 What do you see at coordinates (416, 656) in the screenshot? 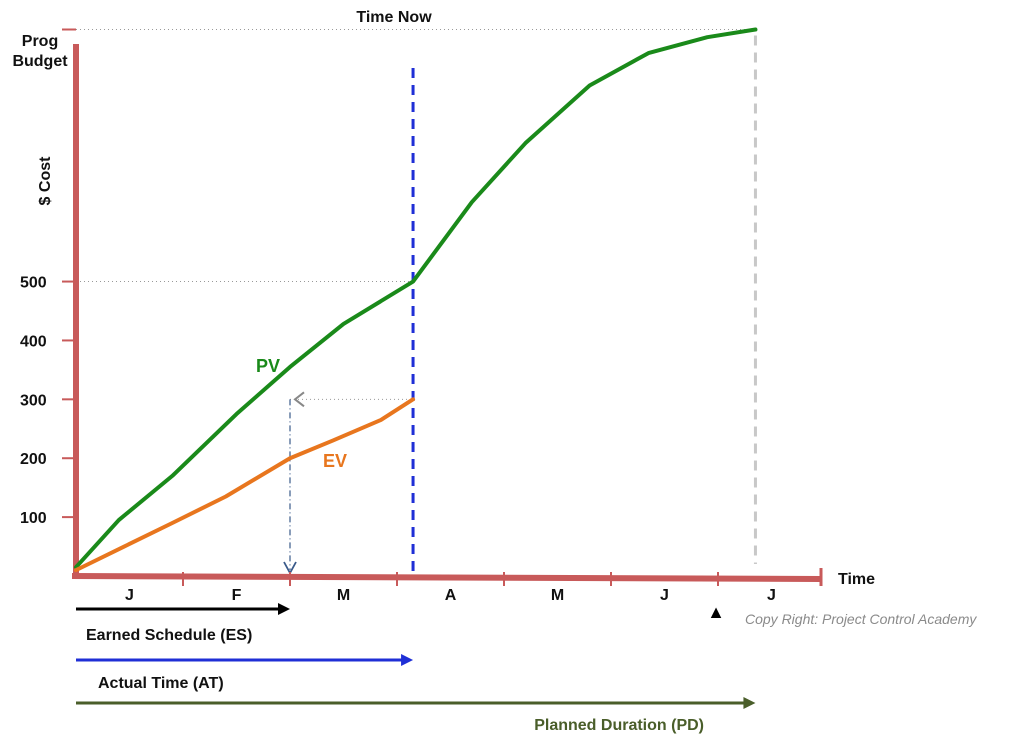
I see `duration-arrows` at bounding box center [416, 656].